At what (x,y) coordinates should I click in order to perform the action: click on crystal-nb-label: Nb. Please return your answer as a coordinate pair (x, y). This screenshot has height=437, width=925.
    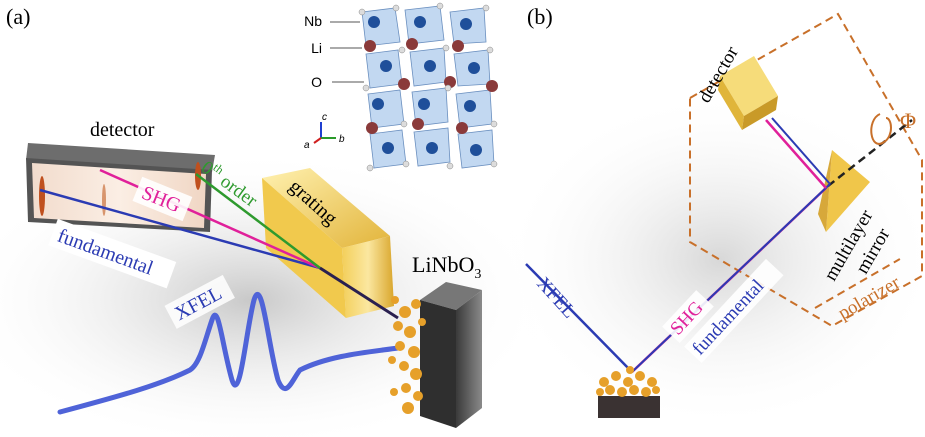
    Looking at the image, I should click on (313, 21).